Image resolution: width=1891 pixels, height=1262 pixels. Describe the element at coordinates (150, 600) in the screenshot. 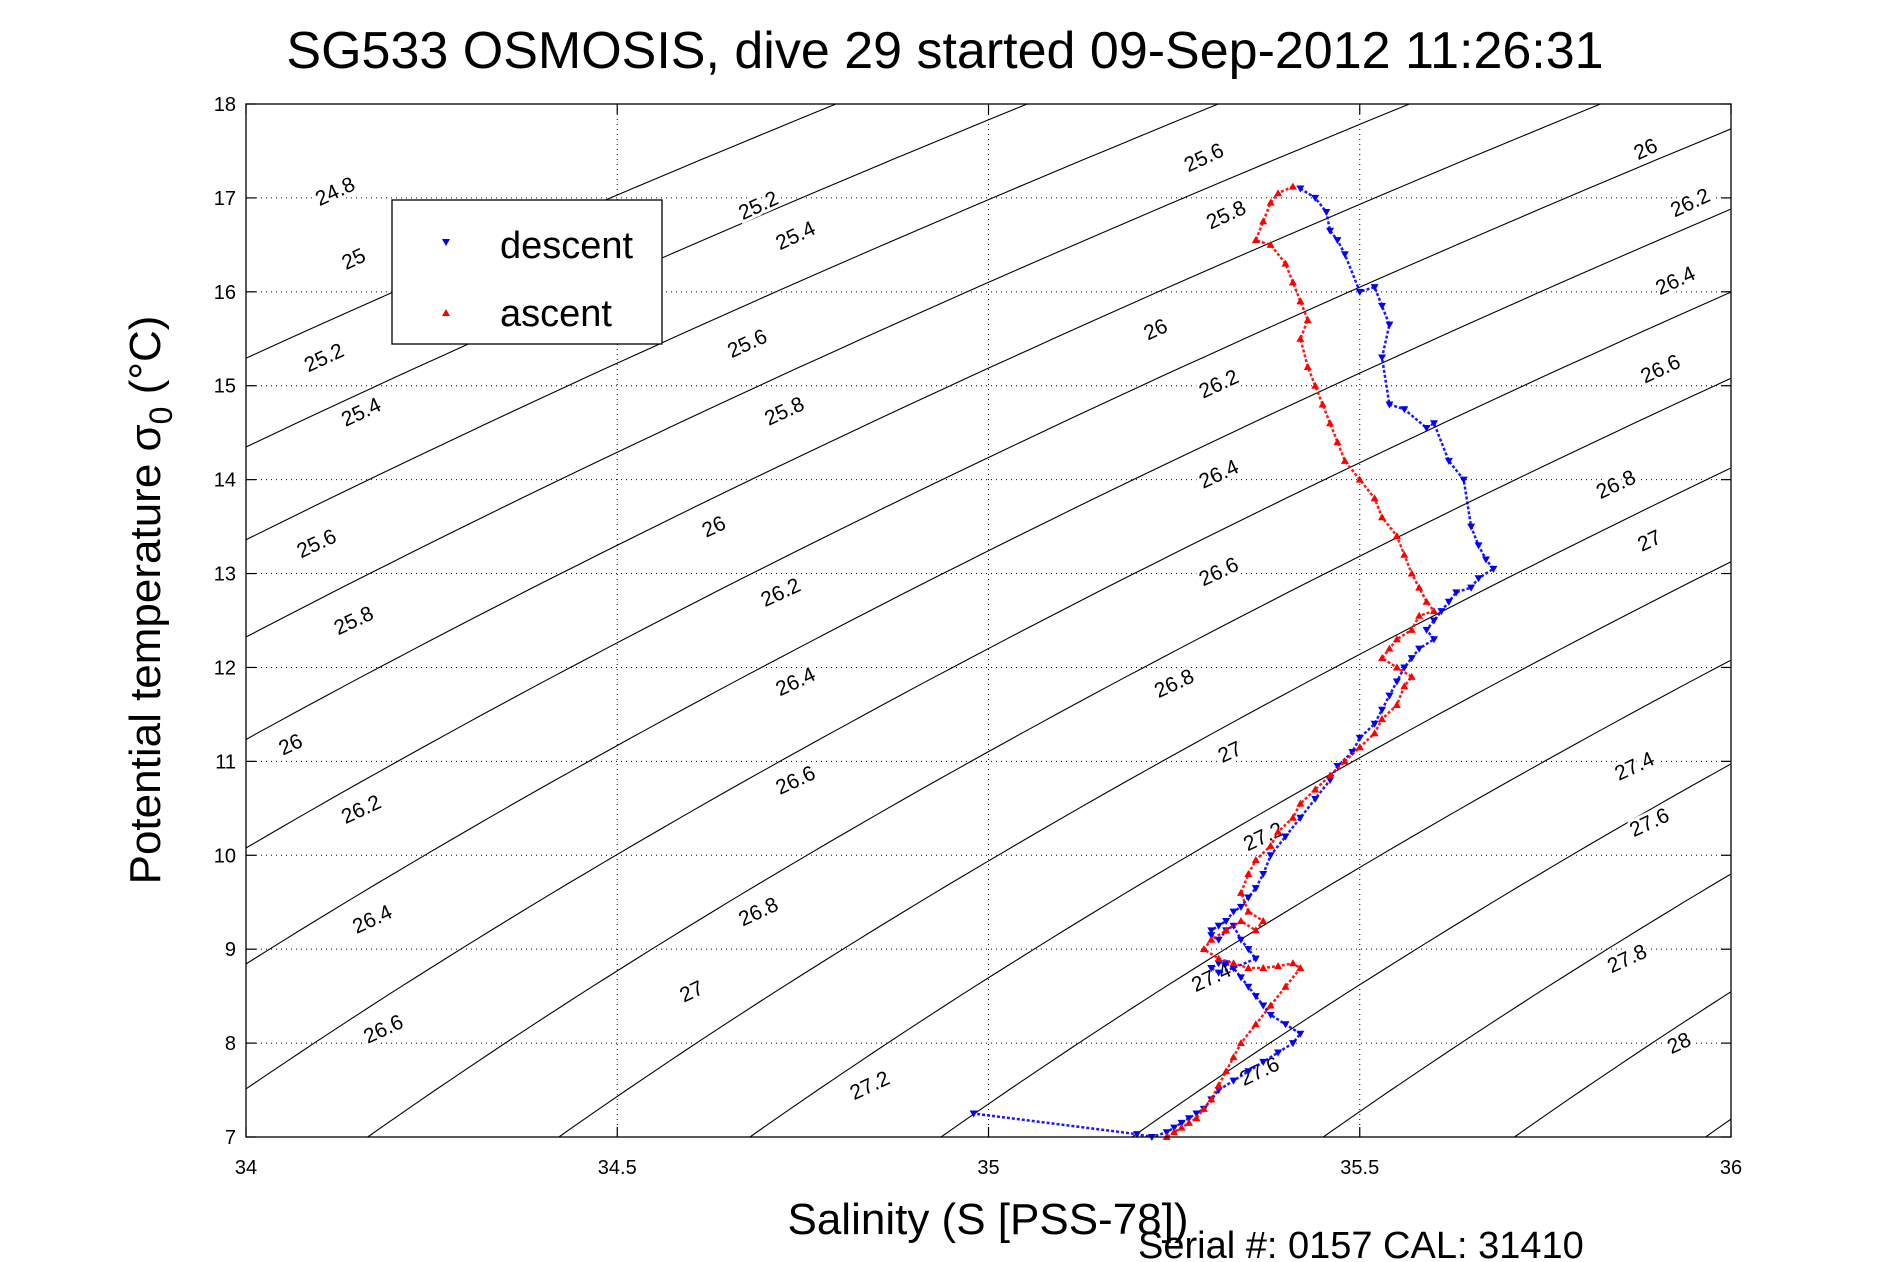

I see `y-axis-label: Potential temperature σ0 (°C)` at that location.